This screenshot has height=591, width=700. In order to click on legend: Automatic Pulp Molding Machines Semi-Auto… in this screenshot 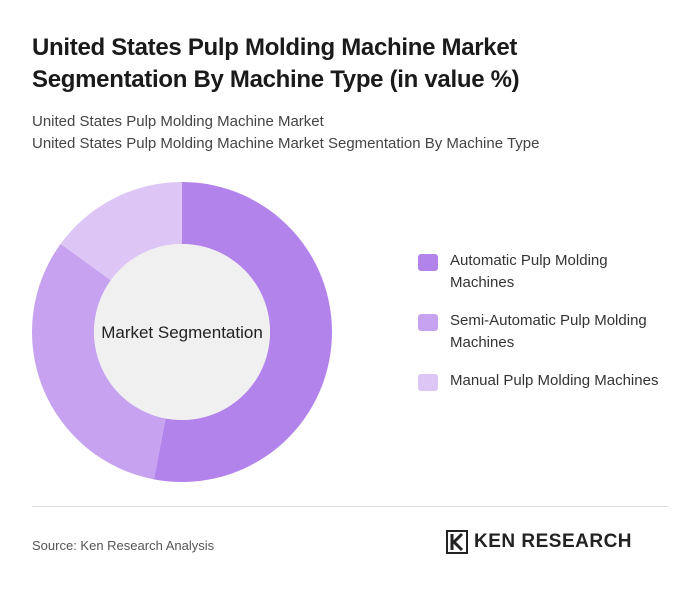, I will do `click(543, 329)`.